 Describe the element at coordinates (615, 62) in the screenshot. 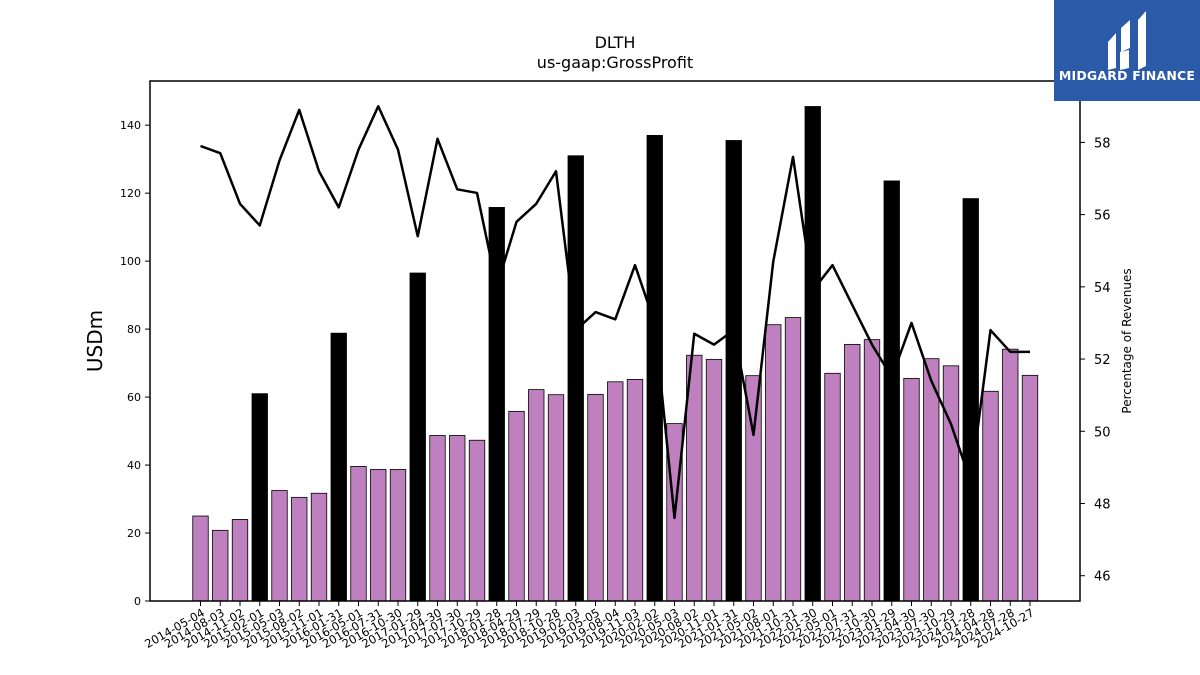

I see `chart-subtitle: us-gaap:GrossProfit` at that location.